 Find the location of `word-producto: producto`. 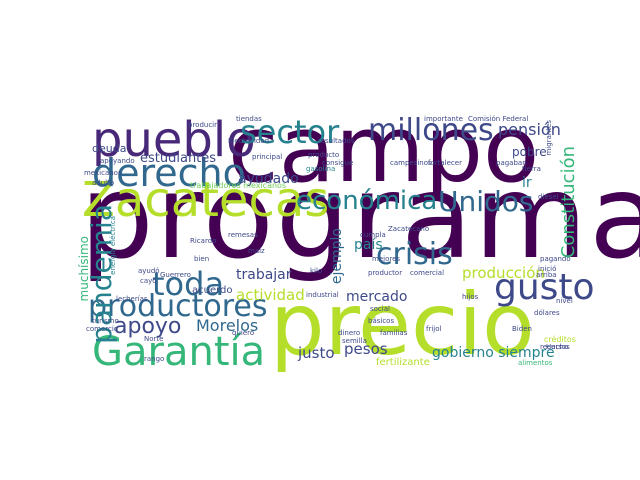

word-producto: producto is located at coordinates (324, 155).